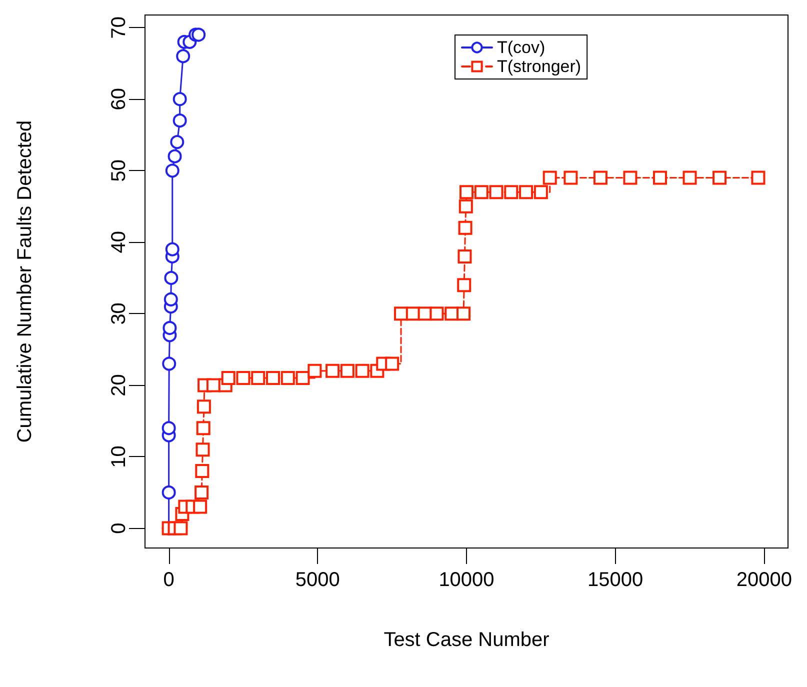 This screenshot has width=807, height=687. I want to click on x-tick-label: 15000, so click(616, 580).